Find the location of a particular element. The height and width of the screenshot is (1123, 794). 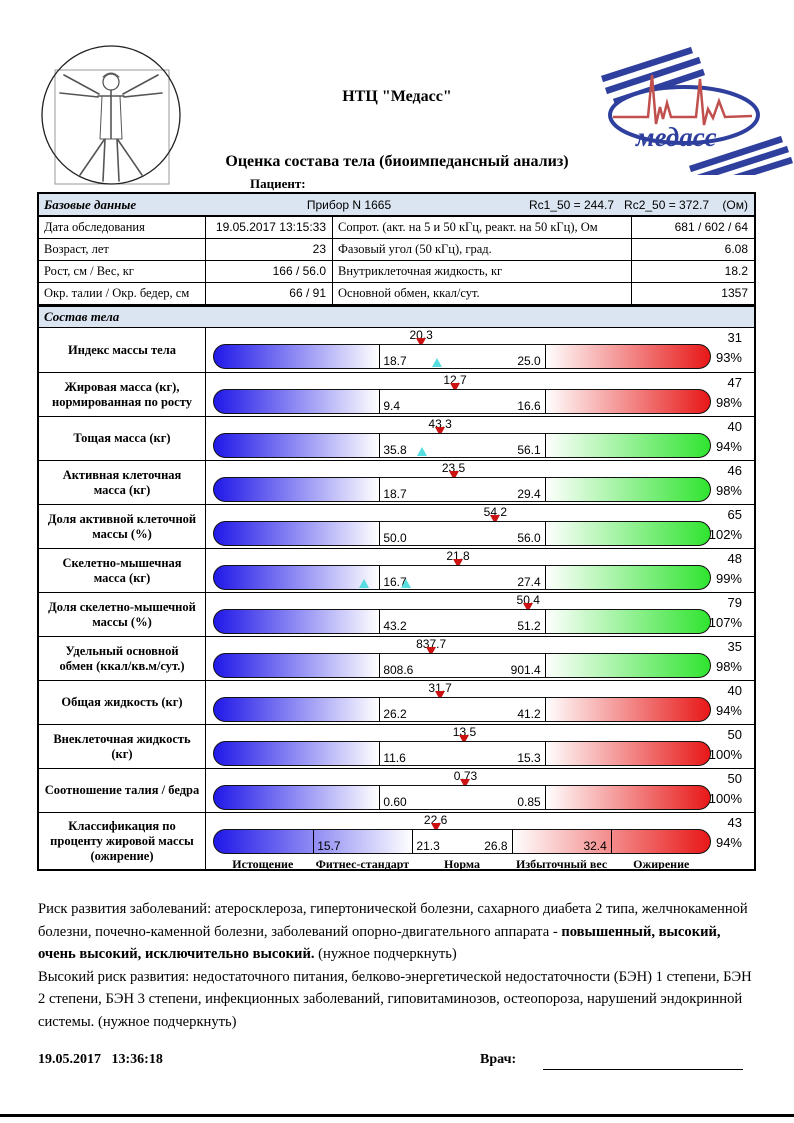

norm-high: 25.0 is located at coordinates (529, 361).